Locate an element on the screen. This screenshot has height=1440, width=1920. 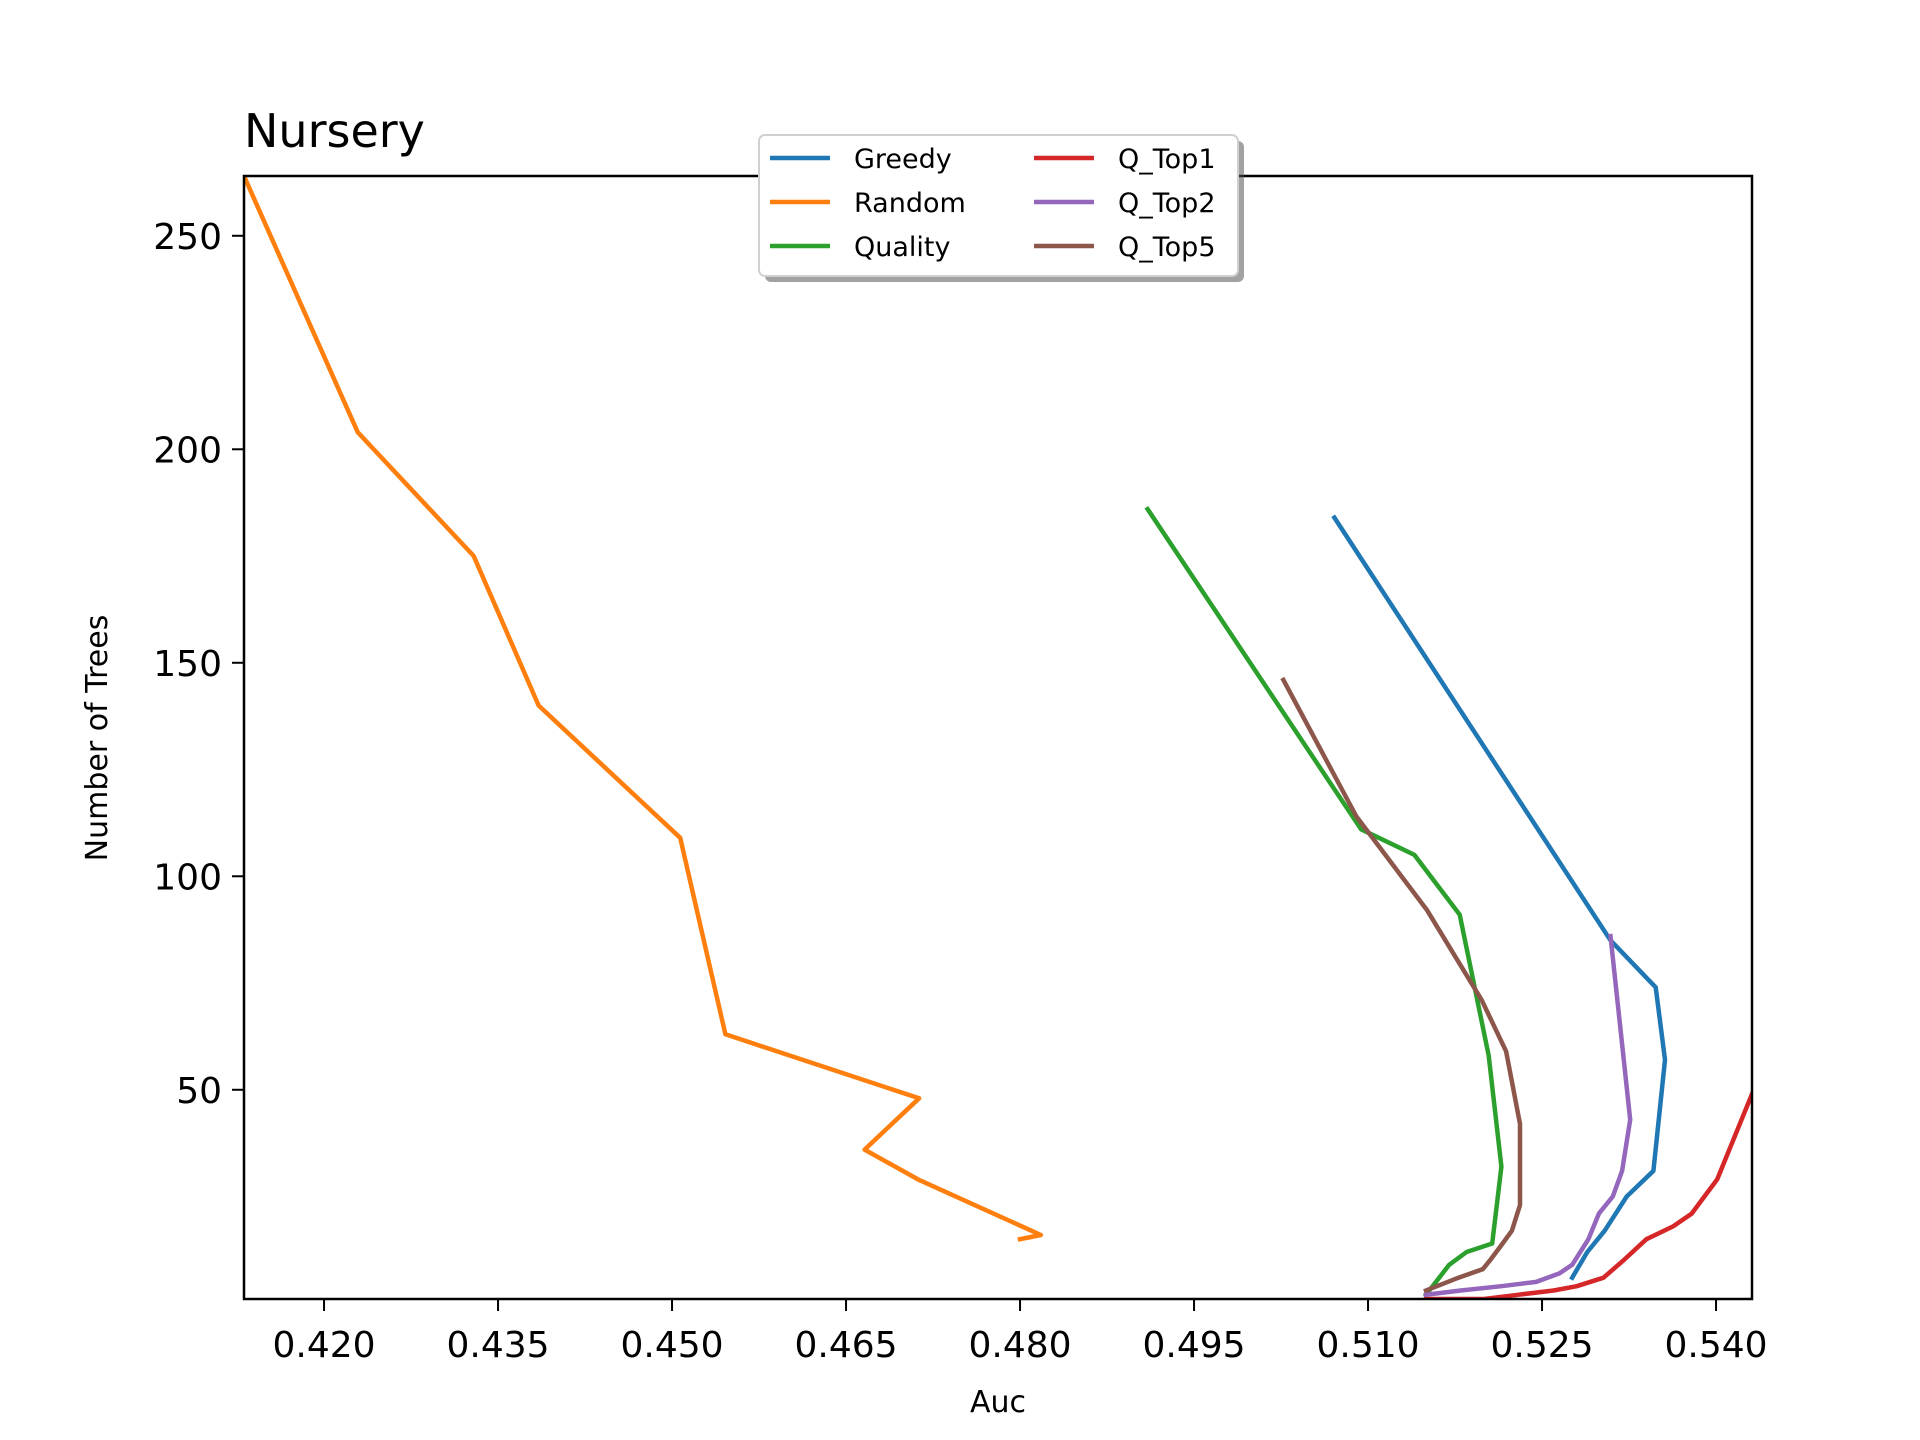
legend-label: Greedy is located at coordinates (903, 159).